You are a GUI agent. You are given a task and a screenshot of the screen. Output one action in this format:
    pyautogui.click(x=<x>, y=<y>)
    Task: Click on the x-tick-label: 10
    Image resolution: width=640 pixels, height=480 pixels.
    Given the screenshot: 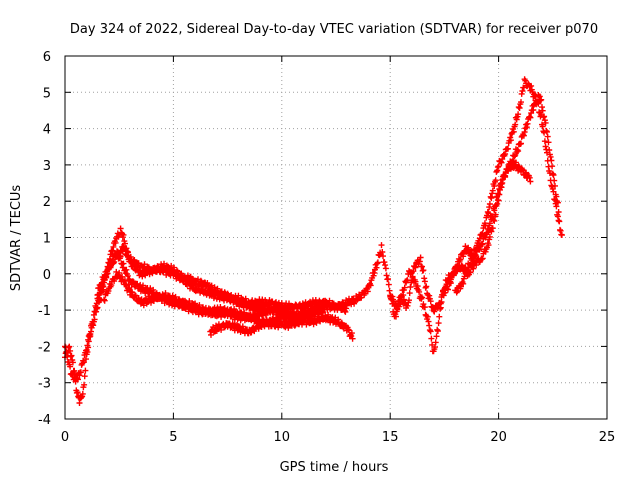 What is the action you would take?
    pyautogui.click(x=282, y=437)
    